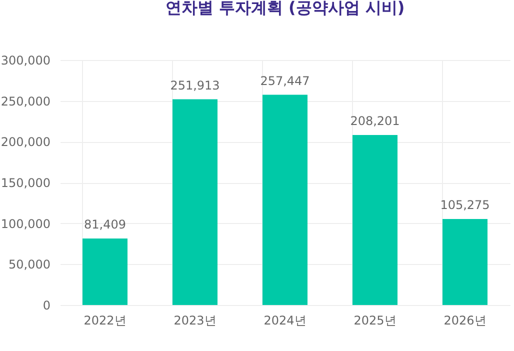 The width and height of the screenshot is (514, 351). I want to click on data-label: 105,275, so click(465, 205).